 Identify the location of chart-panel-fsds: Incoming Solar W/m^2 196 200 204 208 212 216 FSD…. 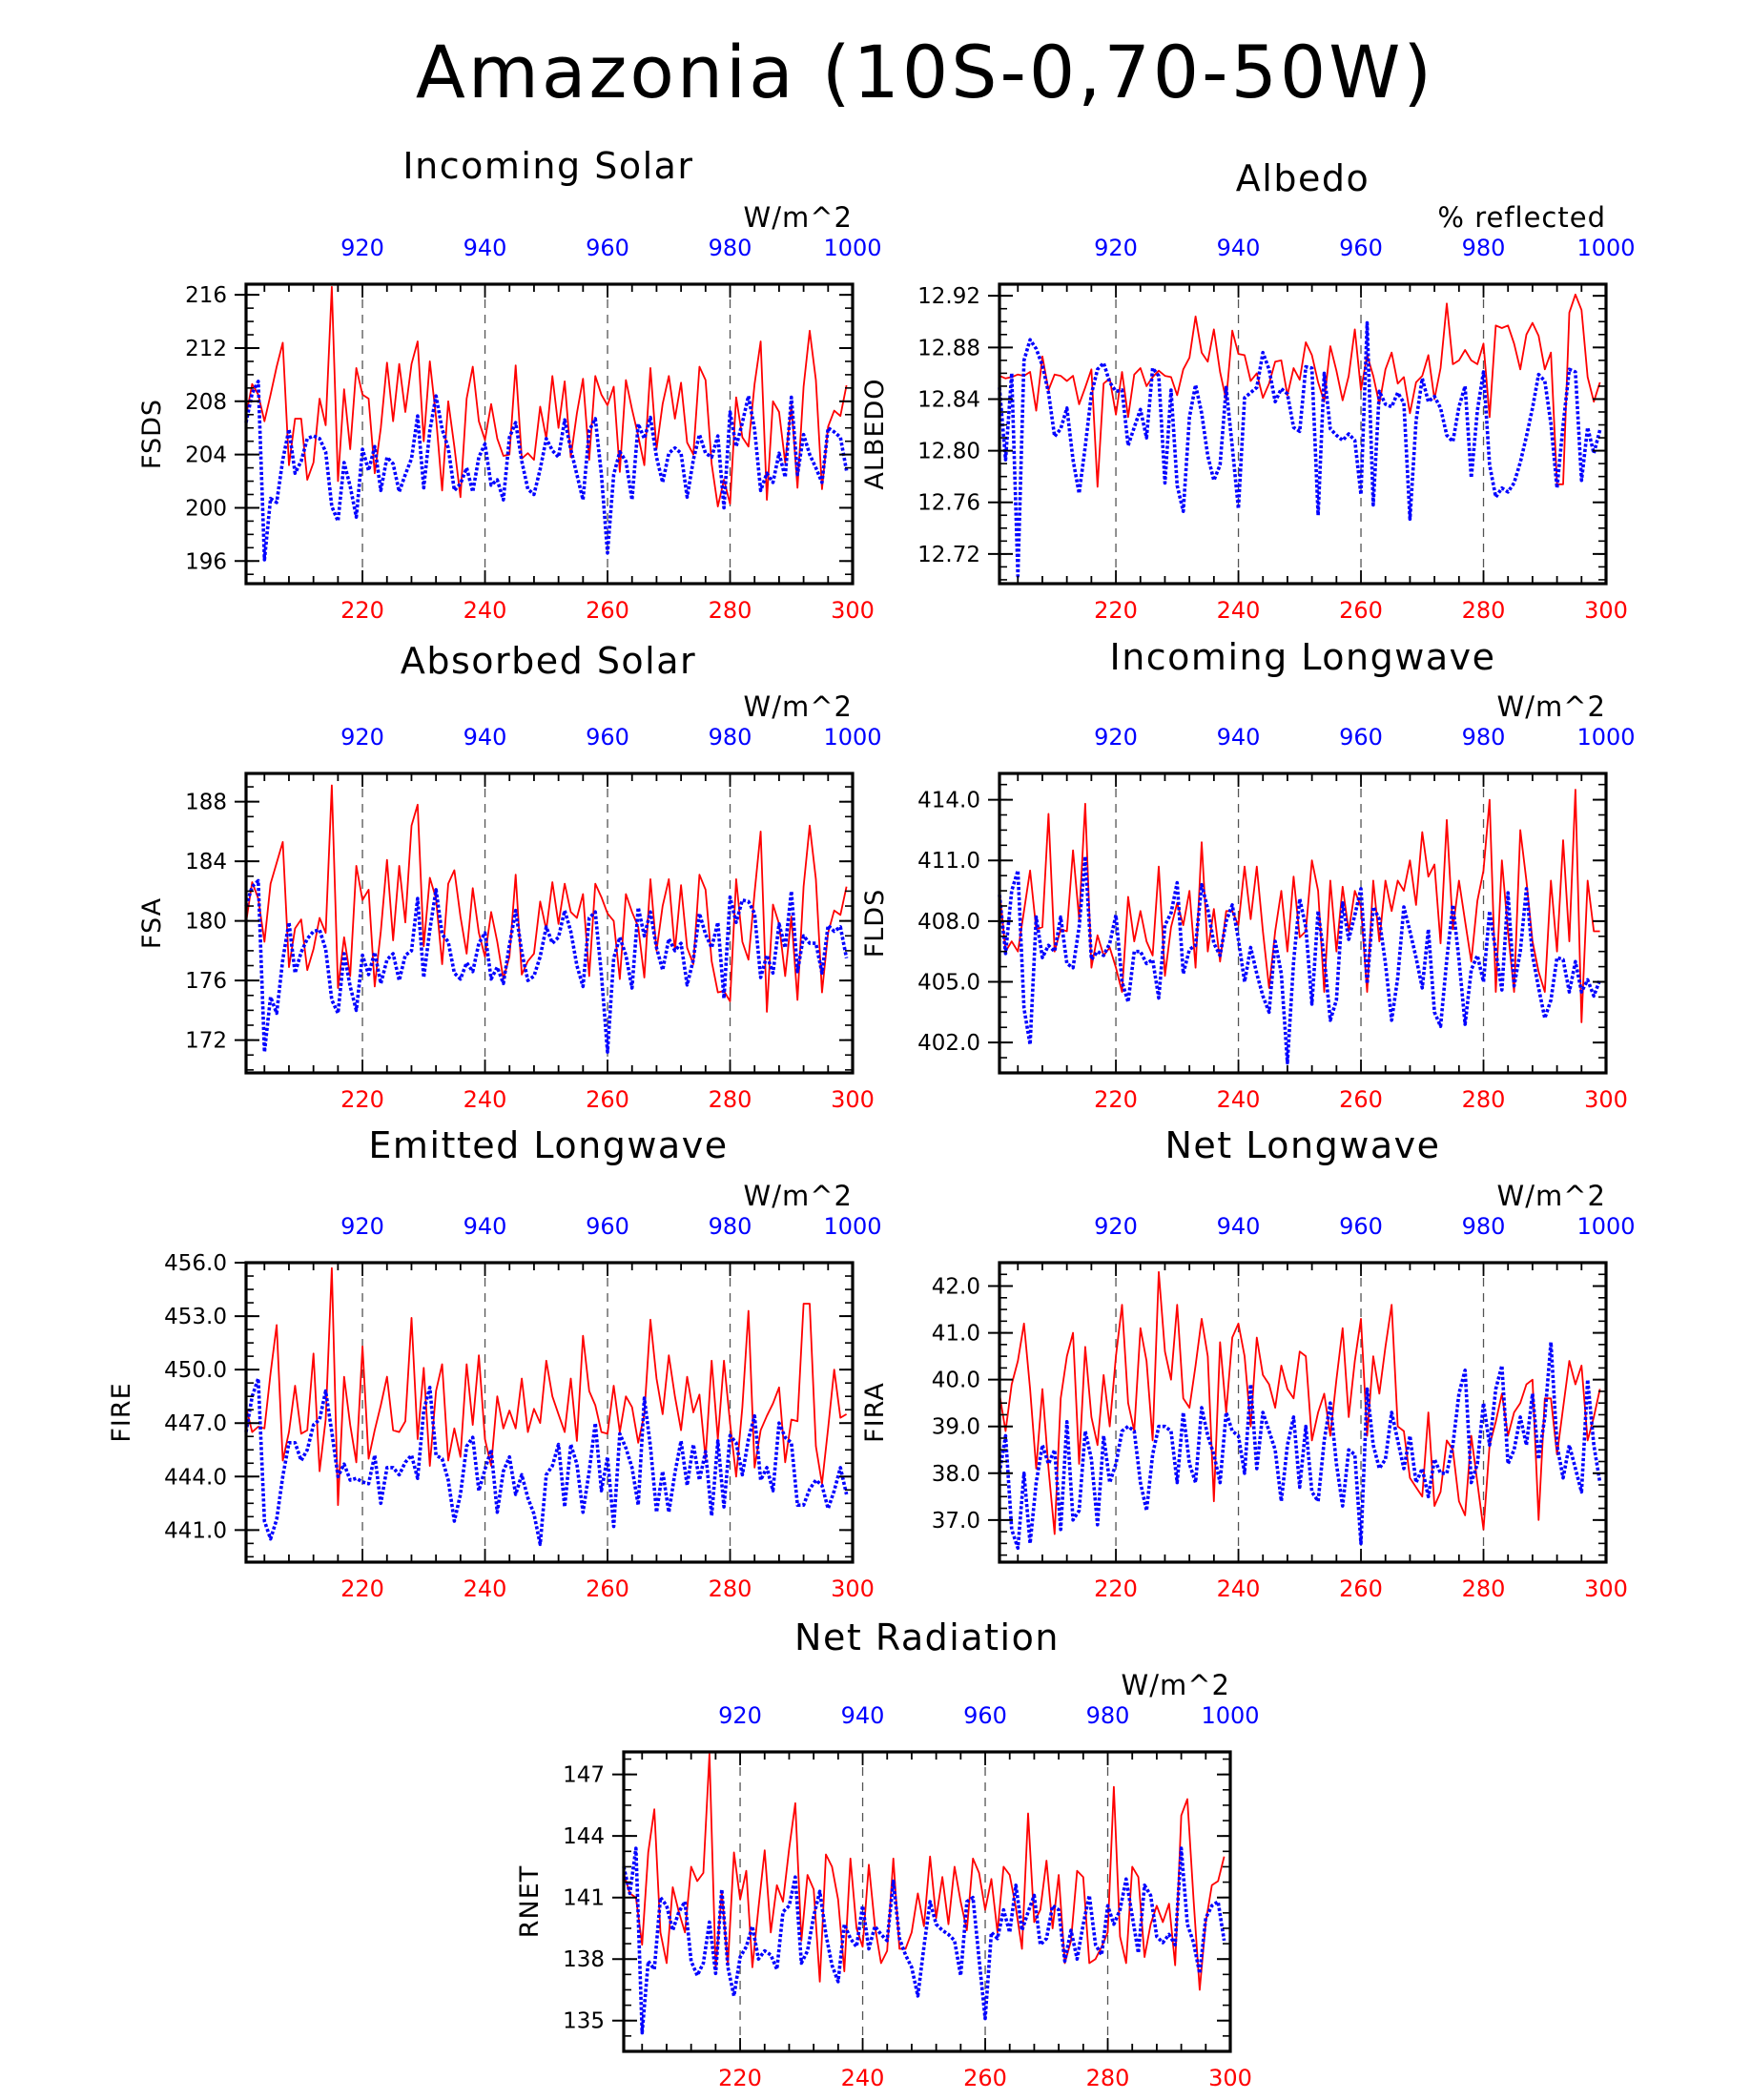
(509, 384).